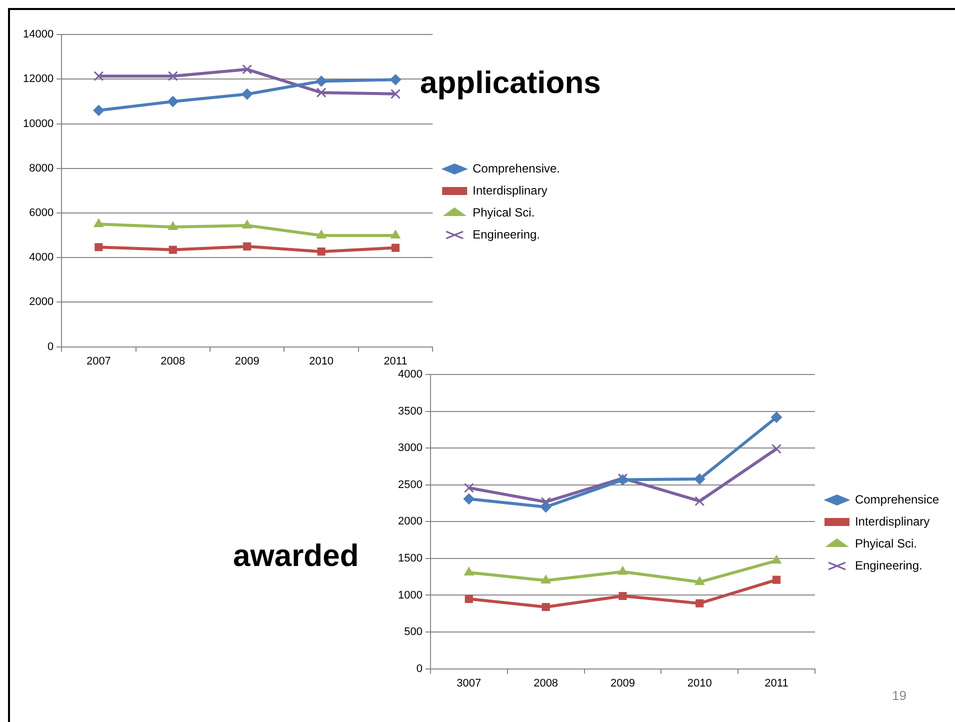  Describe the element at coordinates (899, 695) in the screenshot. I see `text: 19` at that location.